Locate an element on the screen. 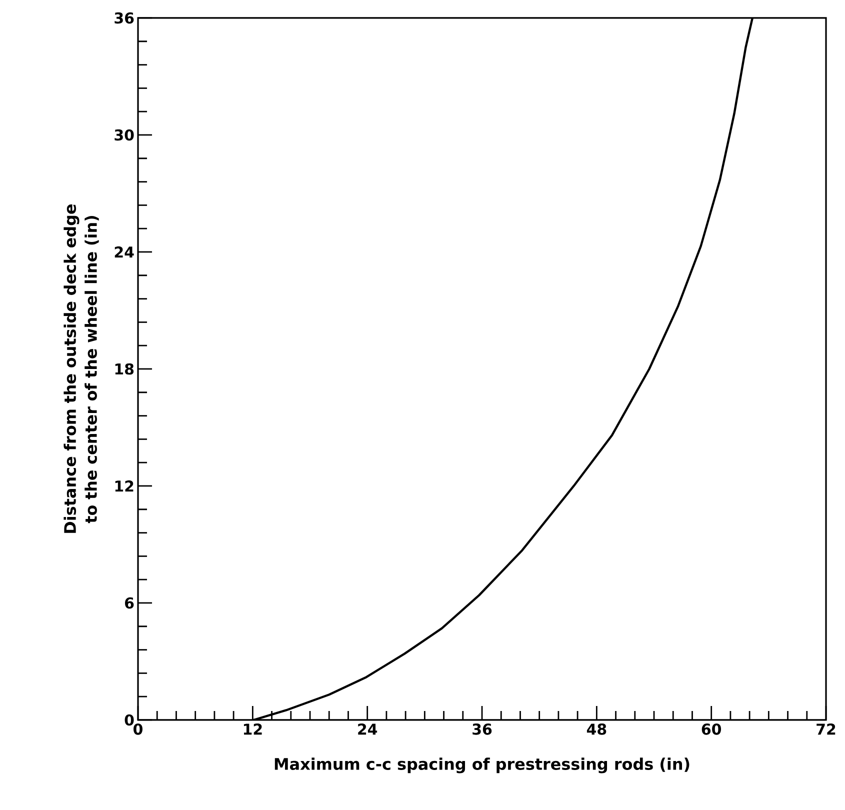 Image resolution: width=845 pixels, height=810 pixels. x-tick-label: 48 is located at coordinates (596, 729).